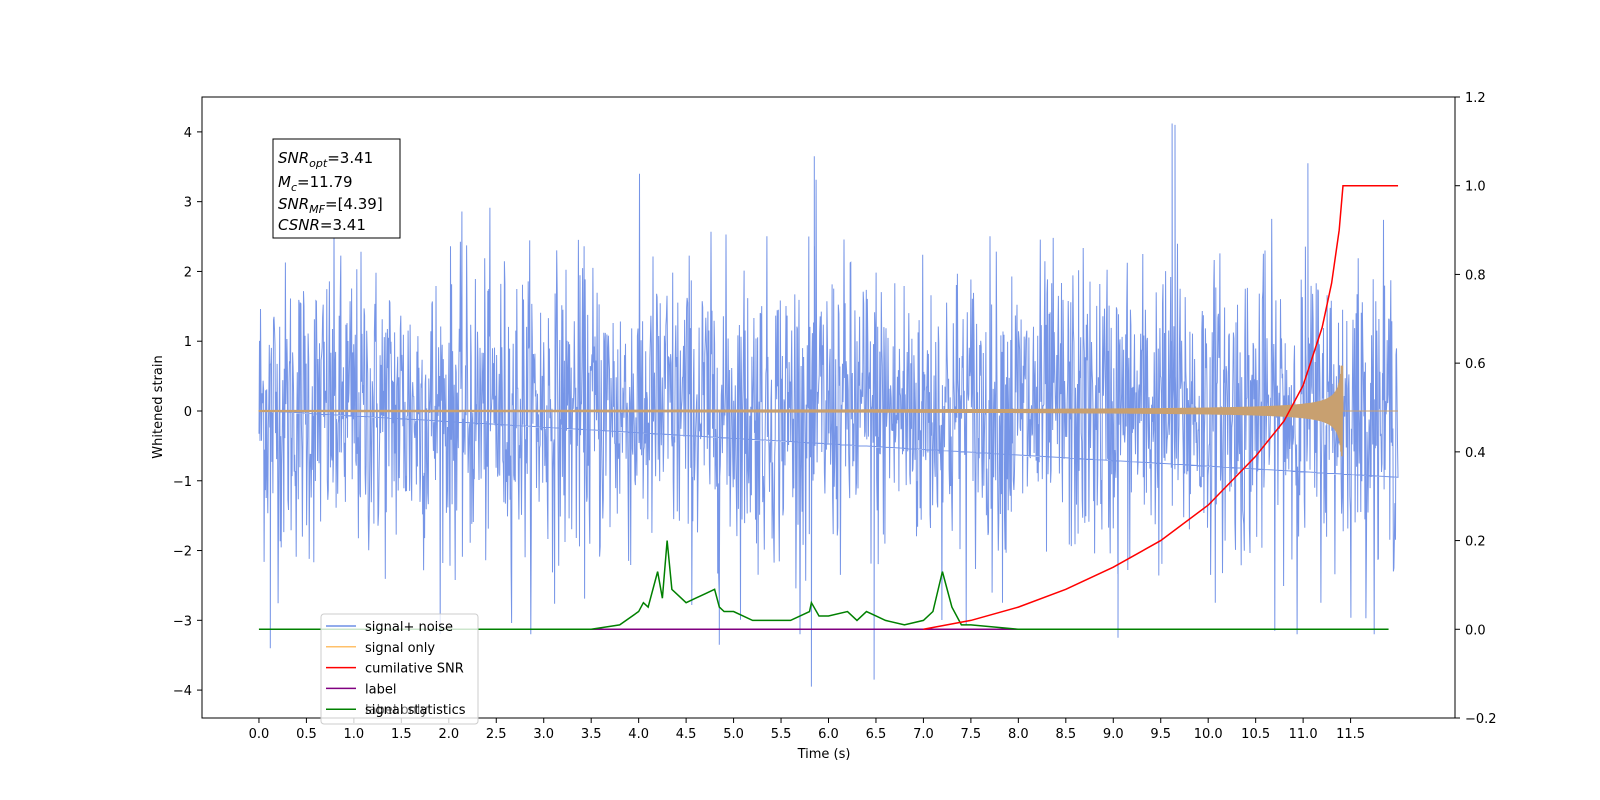 The height and width of the screenshot is (800, 1600). I want to click on x-tick-label: 10.0, so click(1208, 734).